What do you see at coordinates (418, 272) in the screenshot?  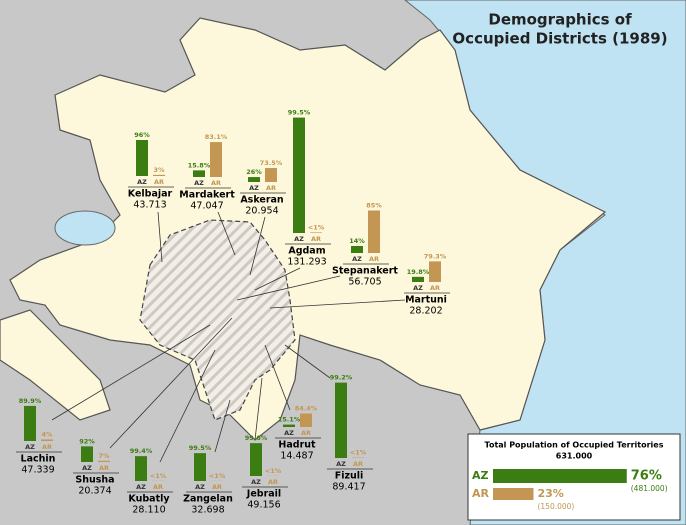 I see `value-label: 19.8%` at bounding box center [418, 272].